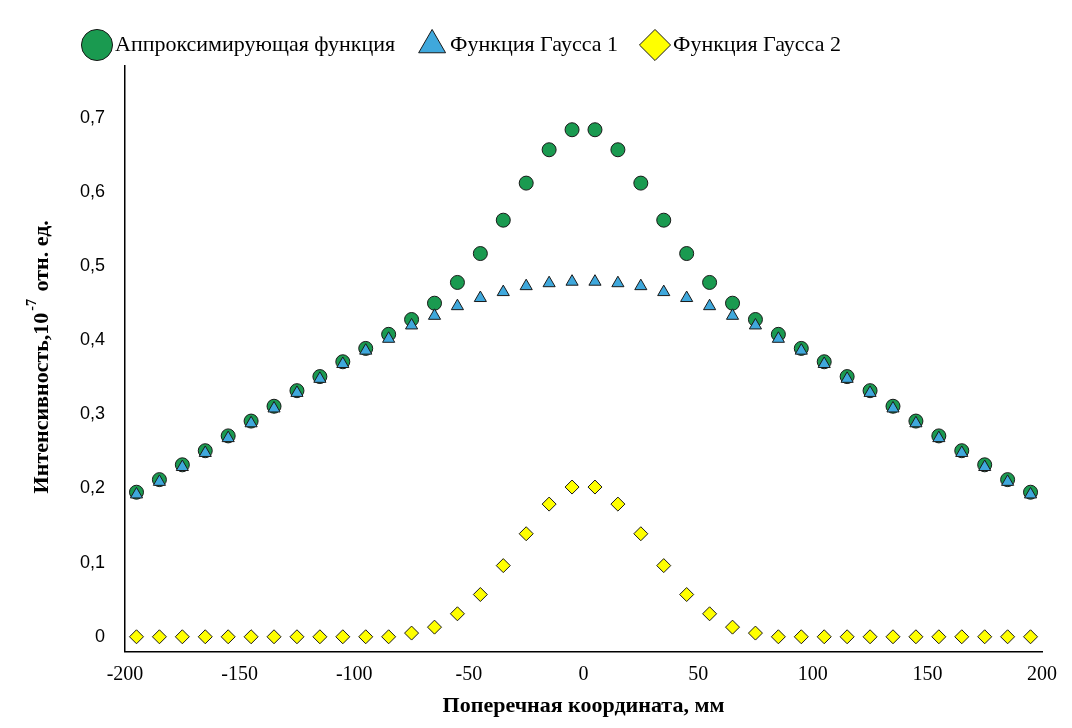 The image size is (1072, 728). What do you see at coordinates (583, 672) in the screenshot?
I see `x-tick-label: 0` at bounding box center [583, 672].